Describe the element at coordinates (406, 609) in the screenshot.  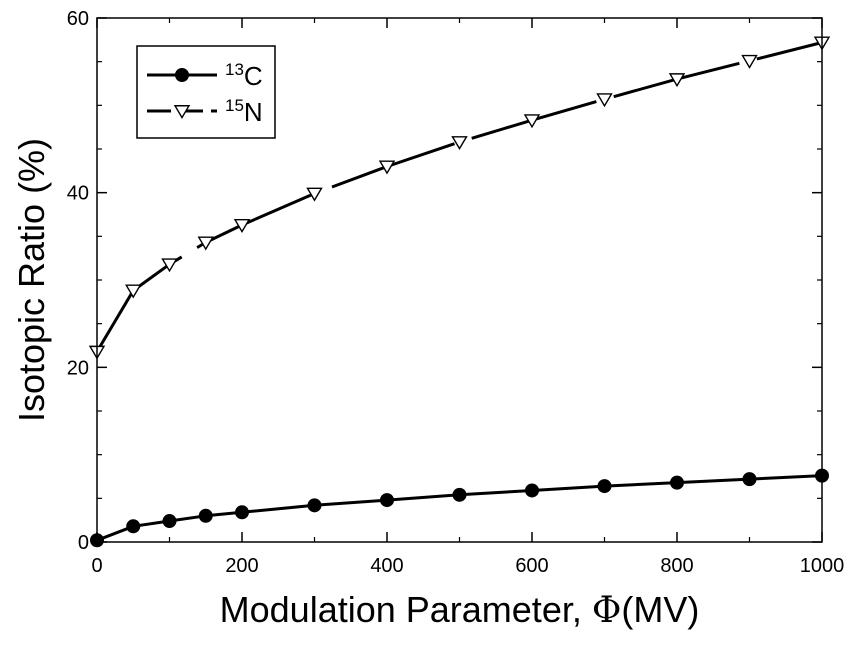
I see `x-axis-label-text: Modulation Parameter,` at that location.